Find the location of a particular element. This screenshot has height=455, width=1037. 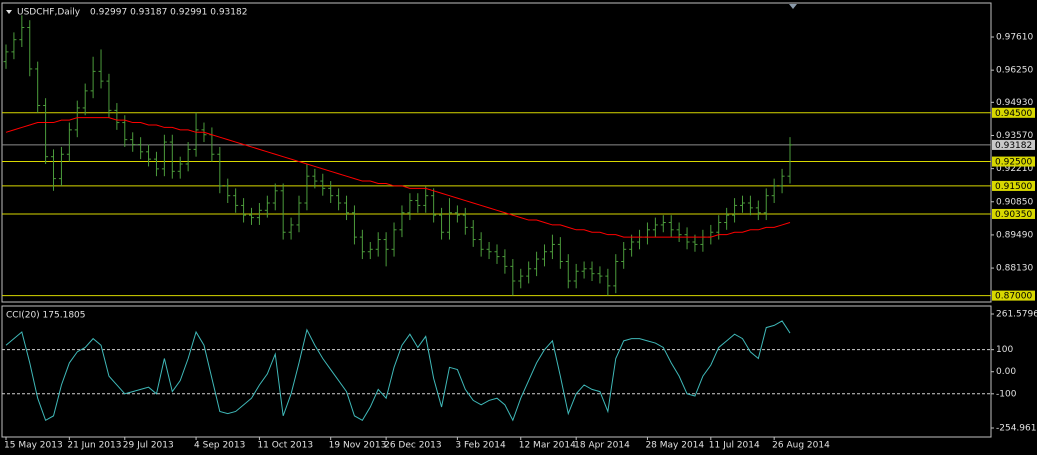

y-tick-label: -100 is located at coordinates (1006, 394).